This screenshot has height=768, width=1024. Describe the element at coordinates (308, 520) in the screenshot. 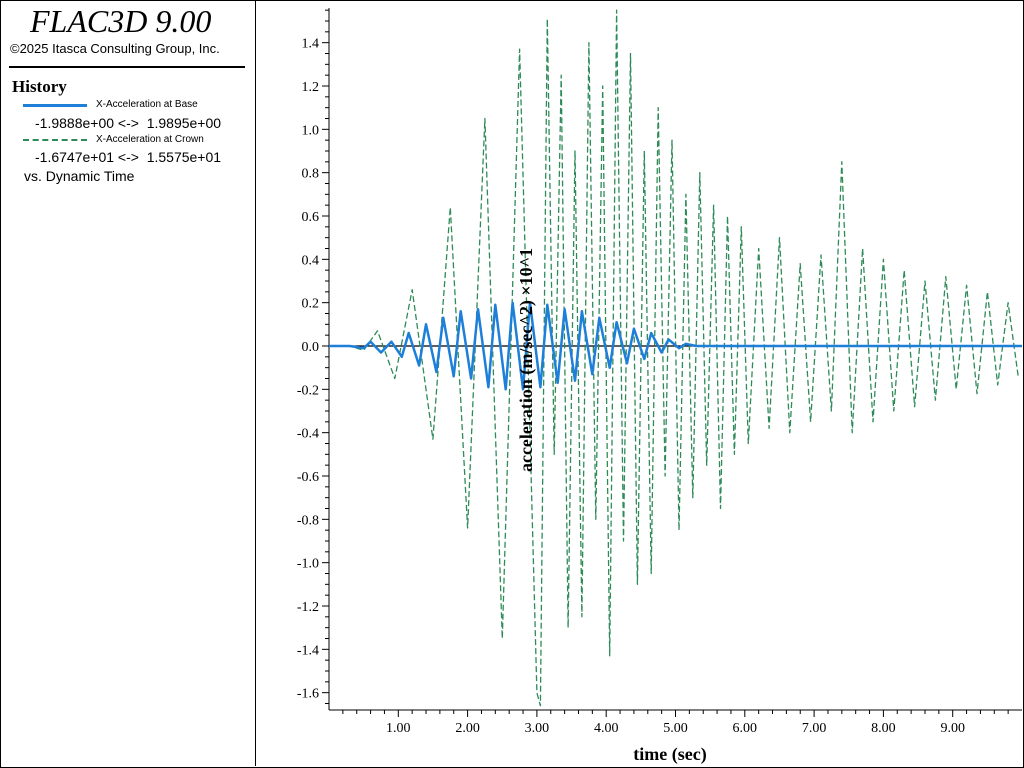

I see `y-tick-label: -0.8` at that location.